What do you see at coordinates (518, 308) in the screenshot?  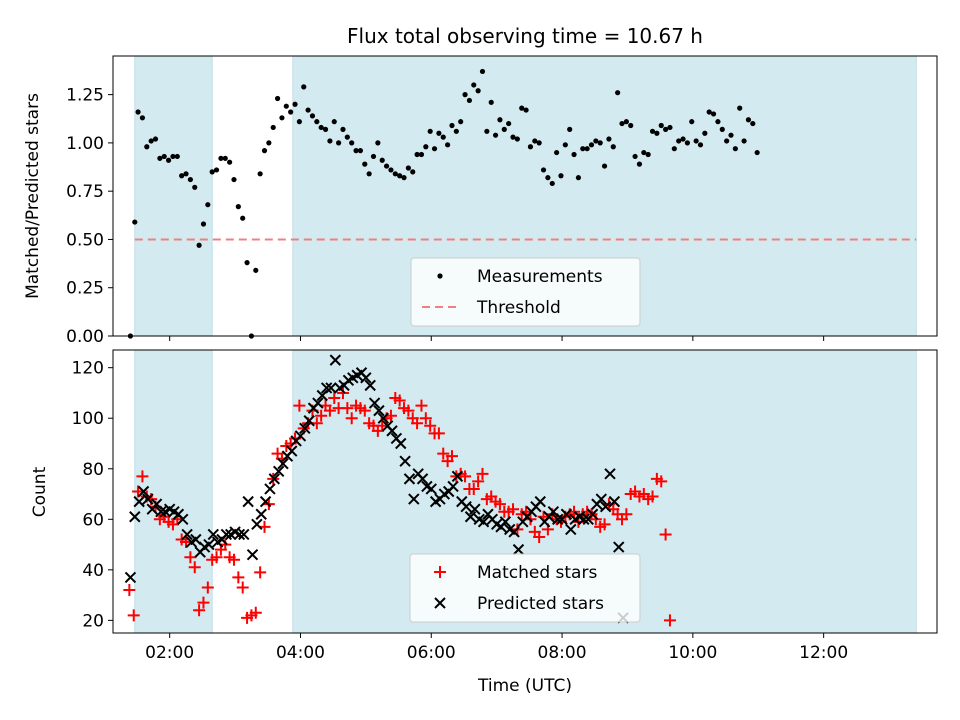 I see `legend-threshold-label: Threshold` at bounding box center [518, 308].